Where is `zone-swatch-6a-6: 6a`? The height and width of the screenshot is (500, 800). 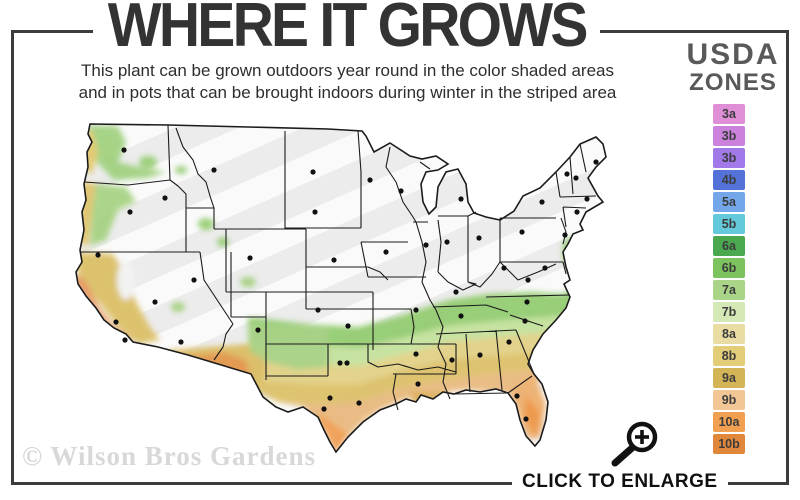
zone-swatch-6a-6: 6a is located at coordinates (729, 246).